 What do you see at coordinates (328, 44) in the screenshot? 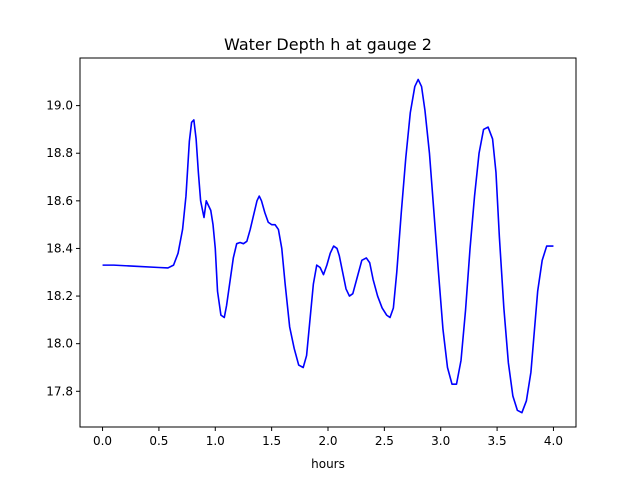
I see `chart-title: Water Depth h at gauge 2` at bounding box center [328, 44].